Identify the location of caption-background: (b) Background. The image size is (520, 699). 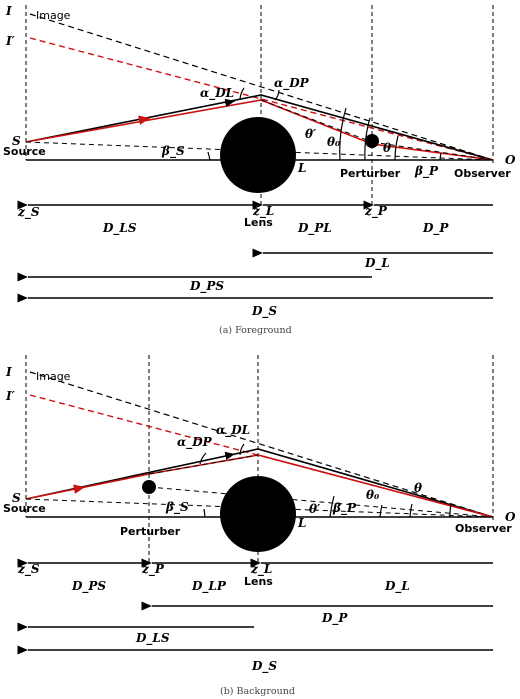
(257, 691).